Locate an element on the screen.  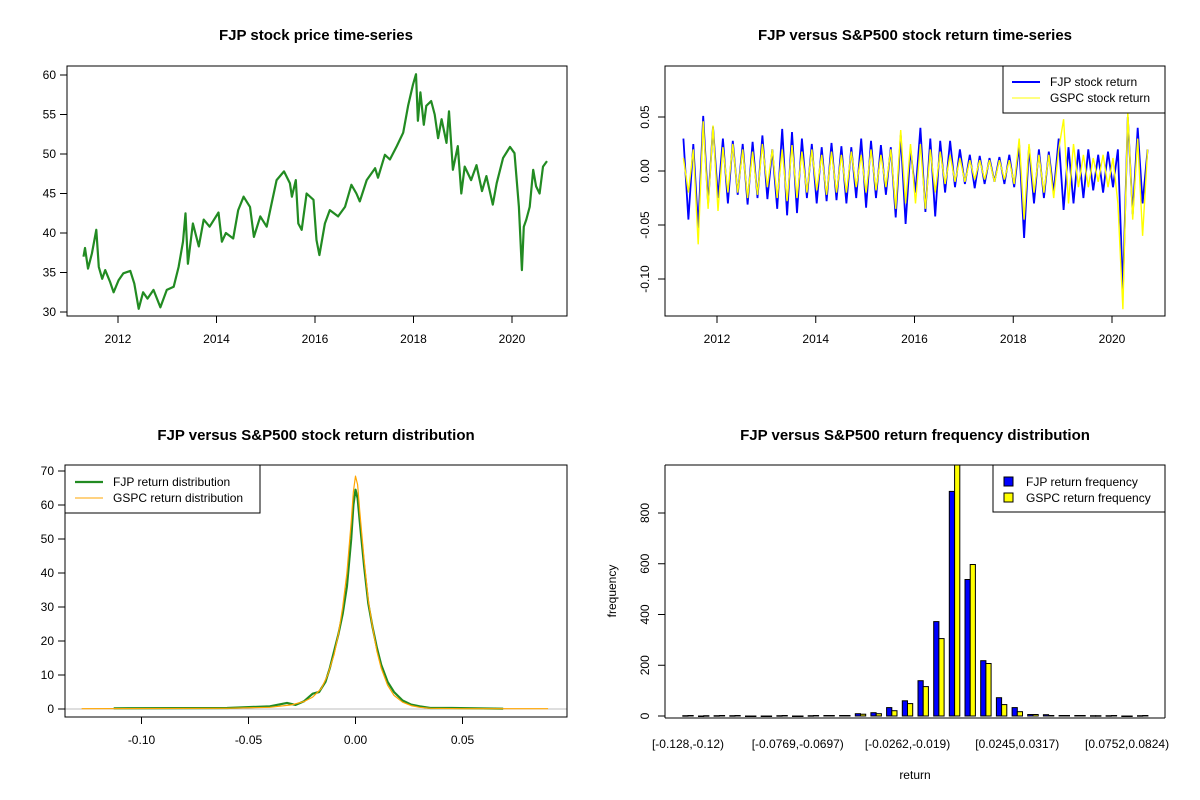
histogram-category-label: [-0.0262,-0.019) is located at coordinates (907, 744).